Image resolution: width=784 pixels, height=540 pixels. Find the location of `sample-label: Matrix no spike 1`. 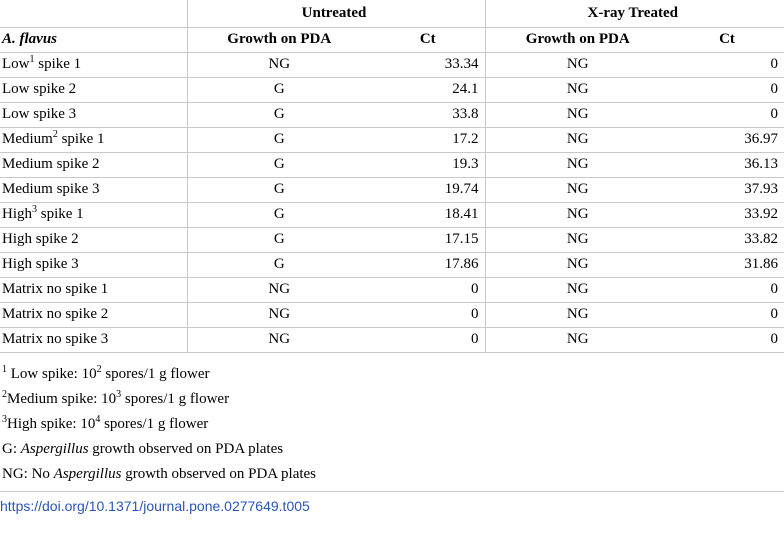

sample-label: Matrix no spike 1 is located at coordinates (93, 290).